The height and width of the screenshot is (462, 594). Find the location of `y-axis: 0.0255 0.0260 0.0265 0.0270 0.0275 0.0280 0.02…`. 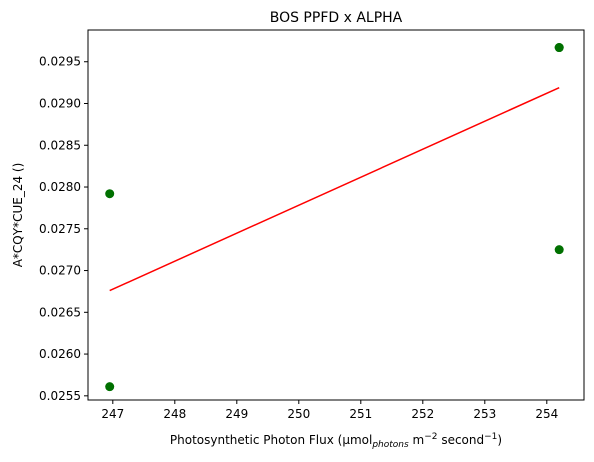

y-axis: 0.0255 0.0260 0.0265 0.0270 0.0275 0.0280 0.02… is located at coordinates (63, 229).